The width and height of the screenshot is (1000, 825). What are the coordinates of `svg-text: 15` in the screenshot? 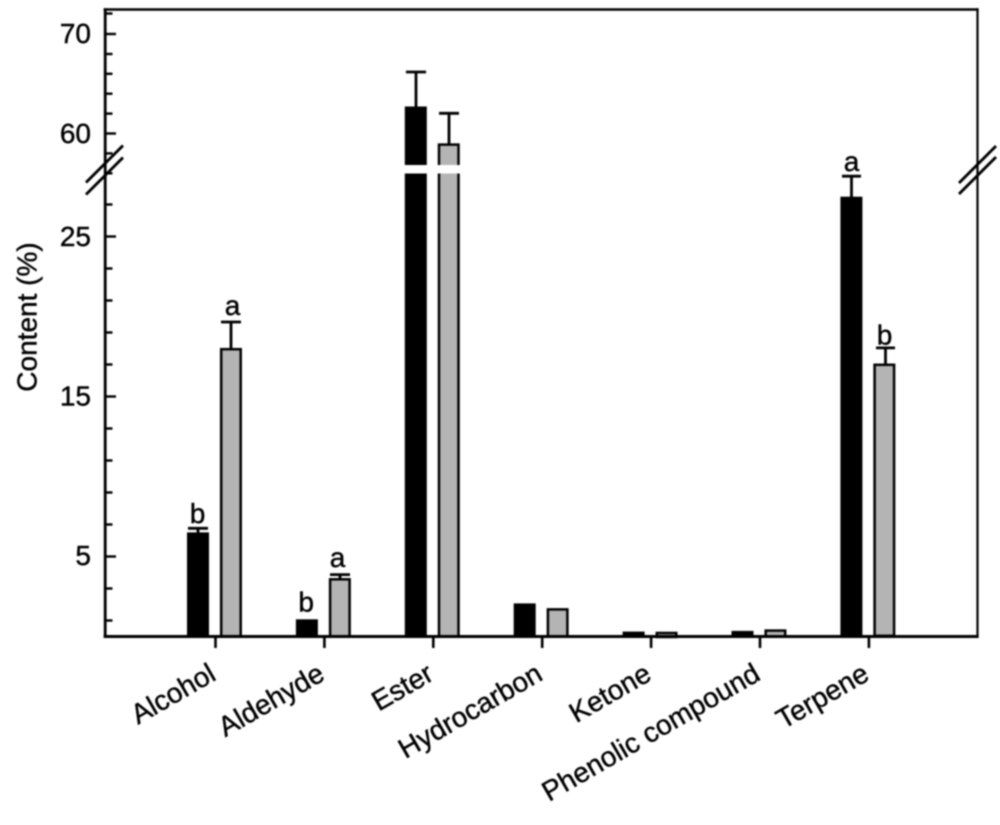 It's located at (75, 396).